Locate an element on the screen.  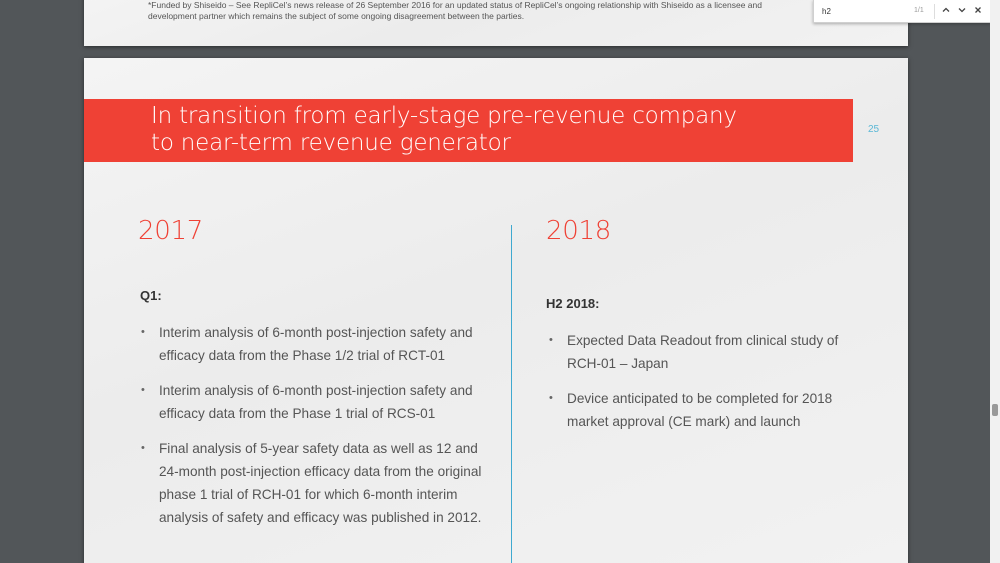
chevron-up-icon is located at coordinates (946, 11).